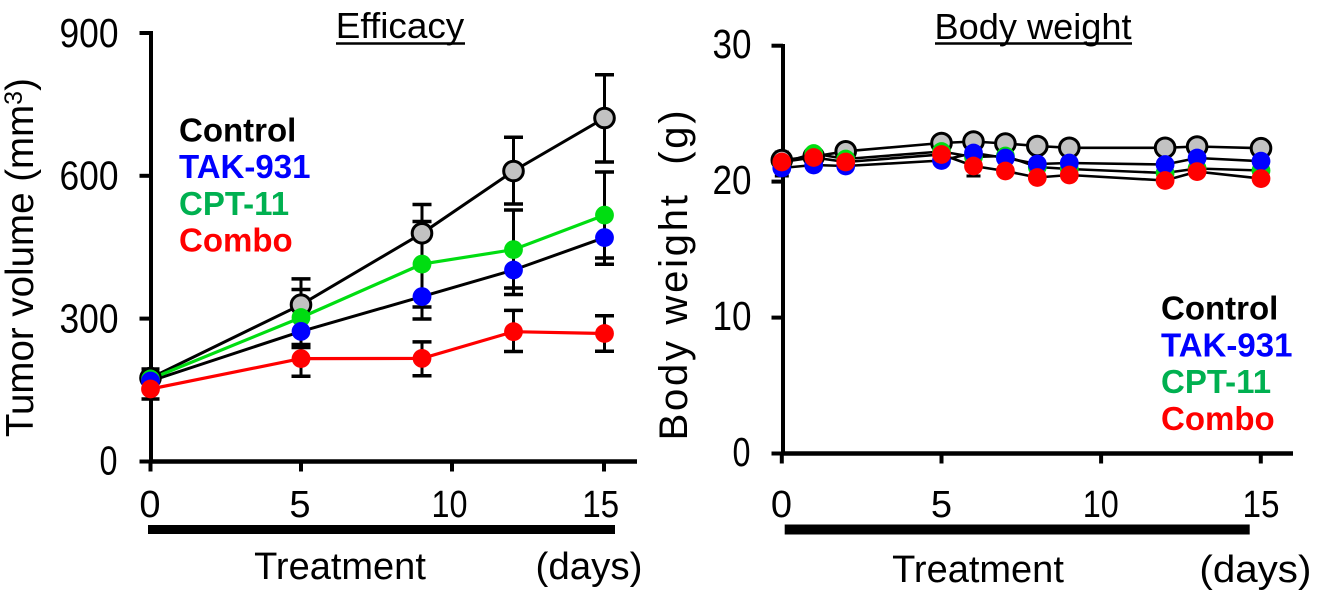 Image resolution: width=1328 pixels, height=607 pixels. I want to click on svg-text: Tumor volume (mm3), so click(21, 257).